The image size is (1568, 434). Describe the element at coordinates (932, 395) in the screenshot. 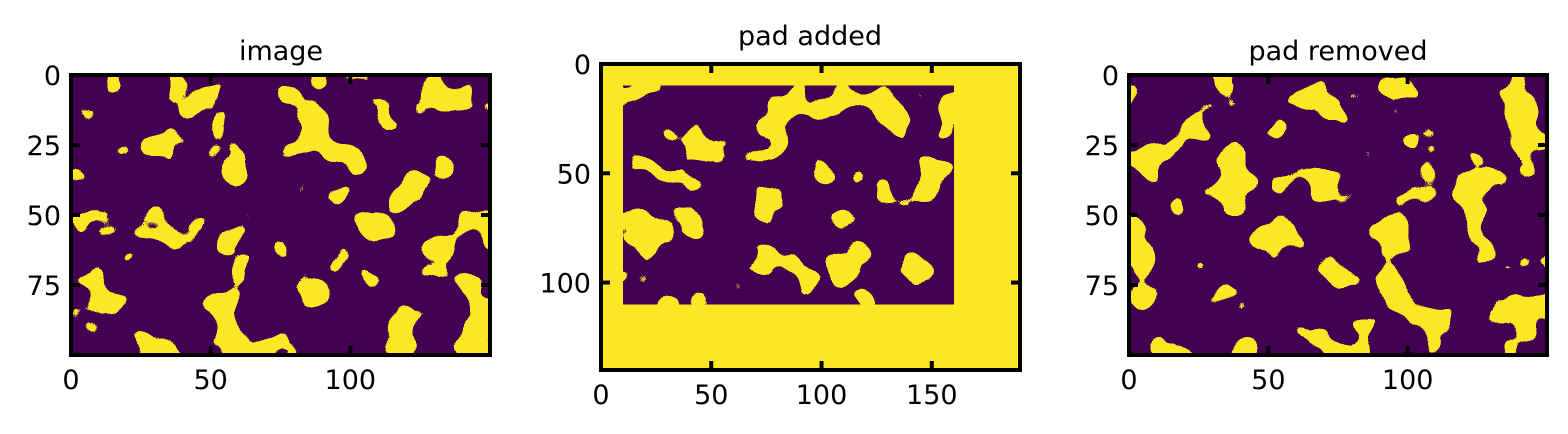

I see `x-tick-label: 150` at that location.